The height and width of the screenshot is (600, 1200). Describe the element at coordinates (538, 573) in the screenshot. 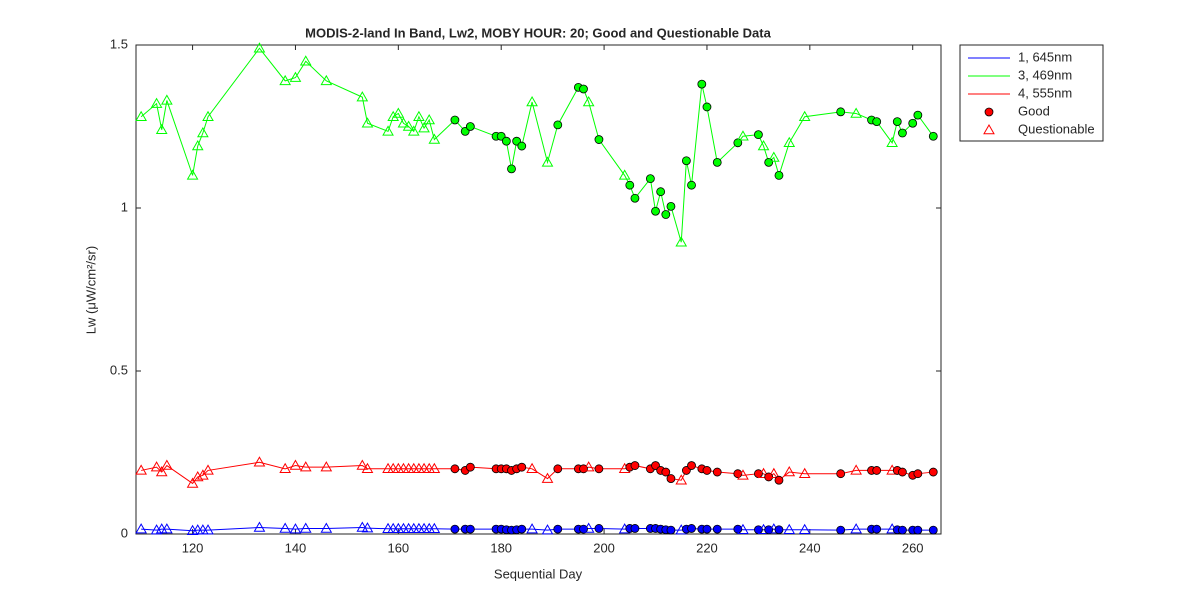

I see `x-axis-label: Sequential Day` at that location.